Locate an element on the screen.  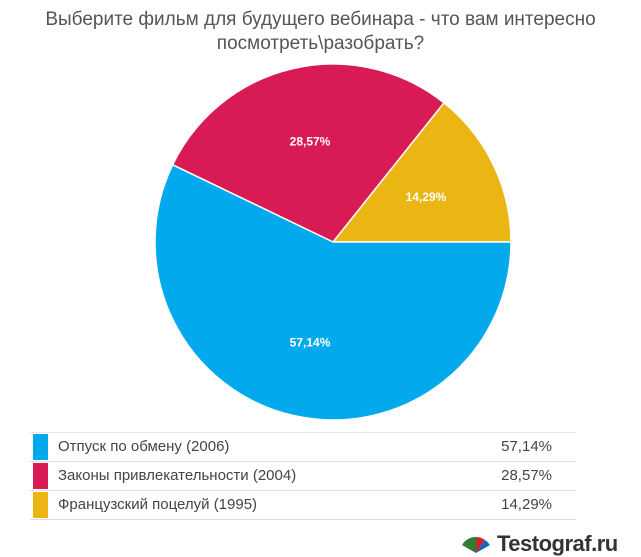
legend-label: Законы привлекательности (2004) is located at coordinates (177, 475).